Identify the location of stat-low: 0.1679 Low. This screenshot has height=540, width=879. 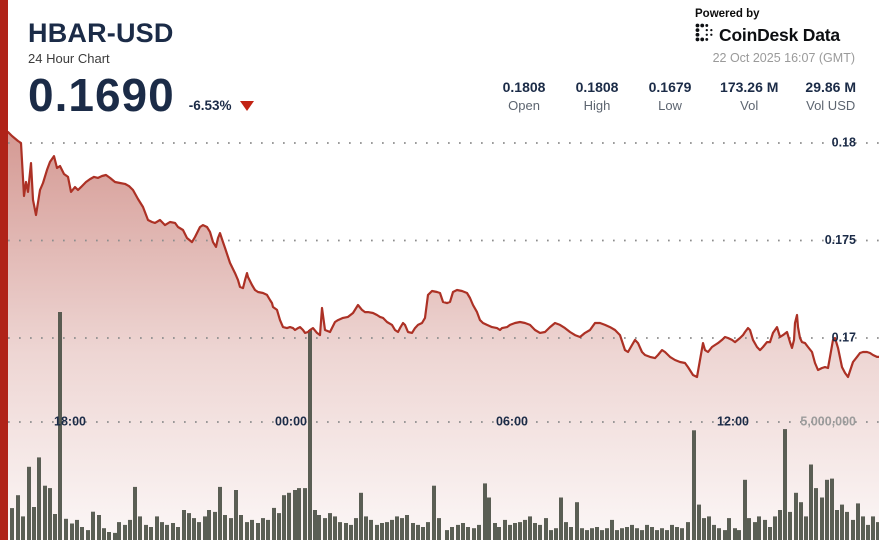
(670, 96).